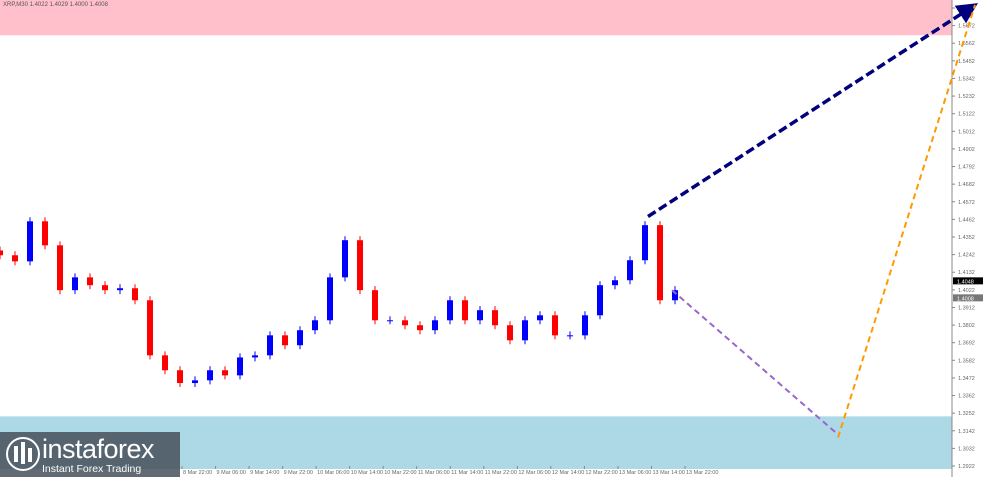 This screenshot has width=1000, height=477. What do you see at coordinates (966, 220) in the screenshot?
I see `y-tick-label: 1.4462` at bounding box center [966, 220].